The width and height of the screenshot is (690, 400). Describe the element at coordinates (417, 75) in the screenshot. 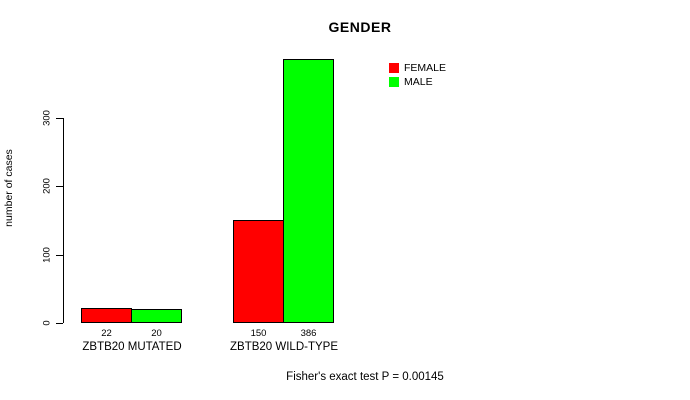

I see `legend: FEMALE MALE` at that location.